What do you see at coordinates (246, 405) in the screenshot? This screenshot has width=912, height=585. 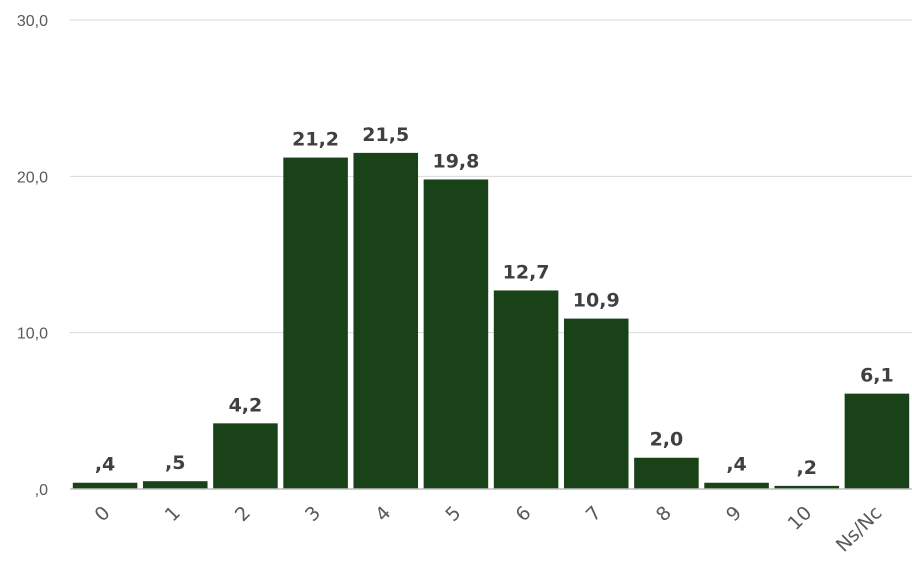 I see `data-label: 4,2` at bounding box center [246, 405].